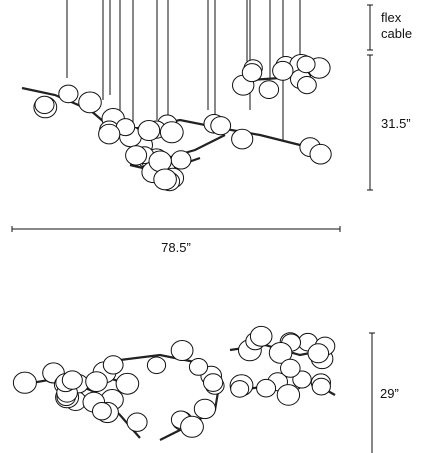 The width and height of the screenshot is (422, 453). I want to click on flex-cable-label: flex, so click(391, 17).